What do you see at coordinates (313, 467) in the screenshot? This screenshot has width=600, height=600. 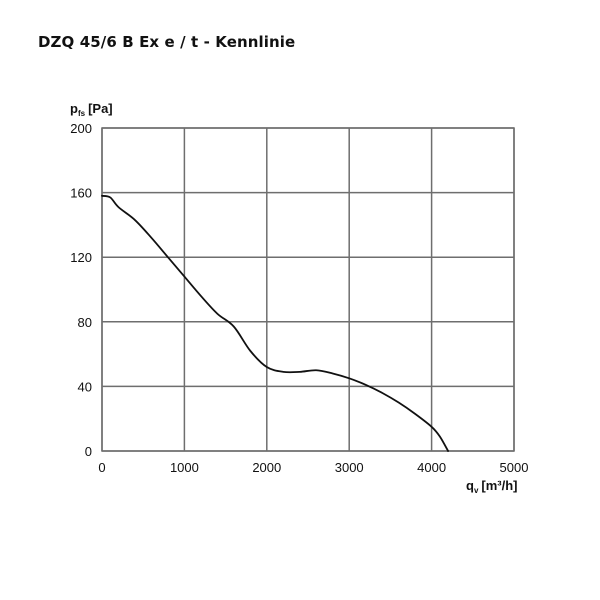 I see `x-tick-labels: 0 1000 2000 3000 4000 5000` at bounding box center [313, 467].